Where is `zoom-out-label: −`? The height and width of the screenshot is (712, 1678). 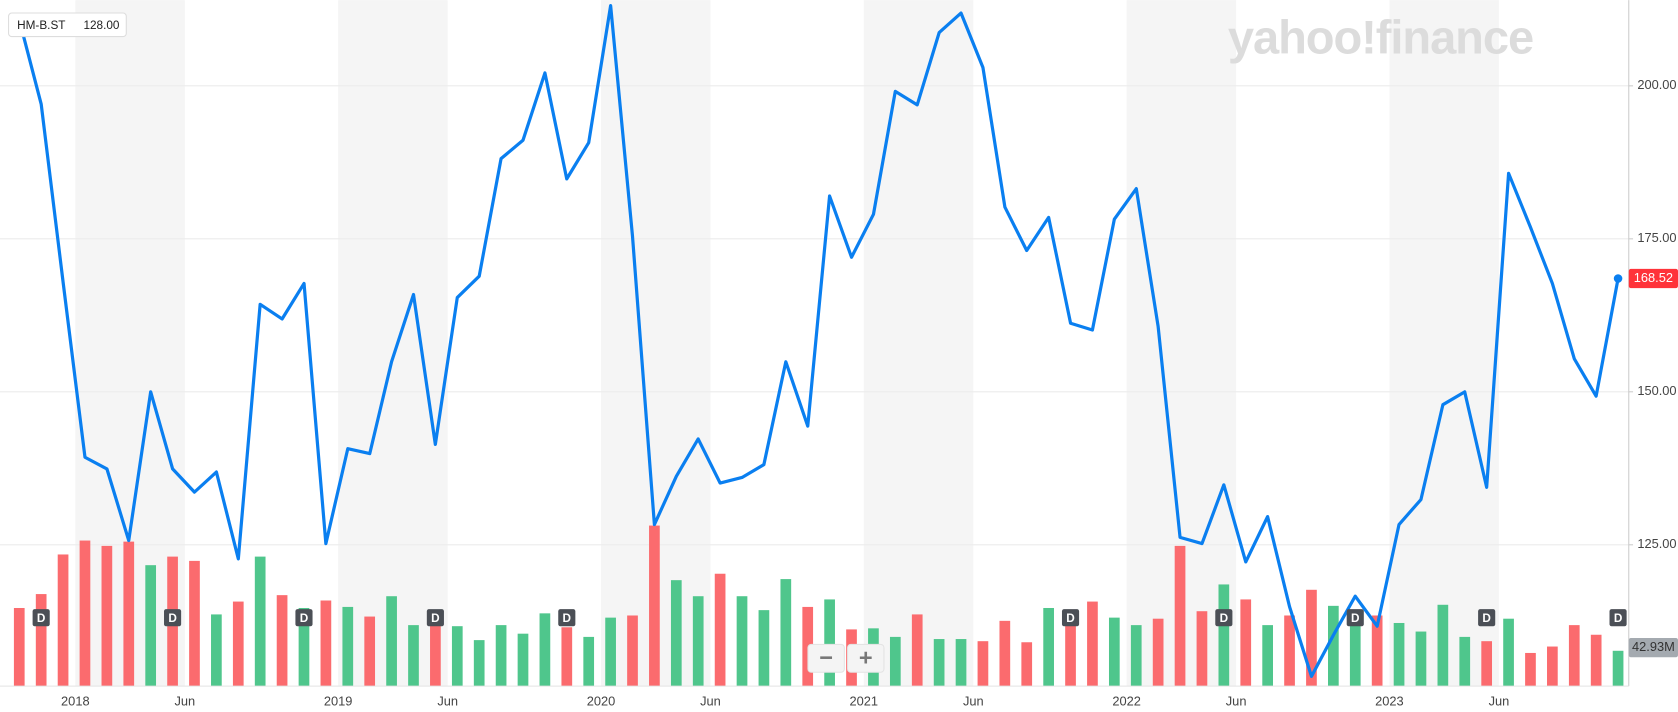
zoom-out-label: − is located at coordinates (826, 658).